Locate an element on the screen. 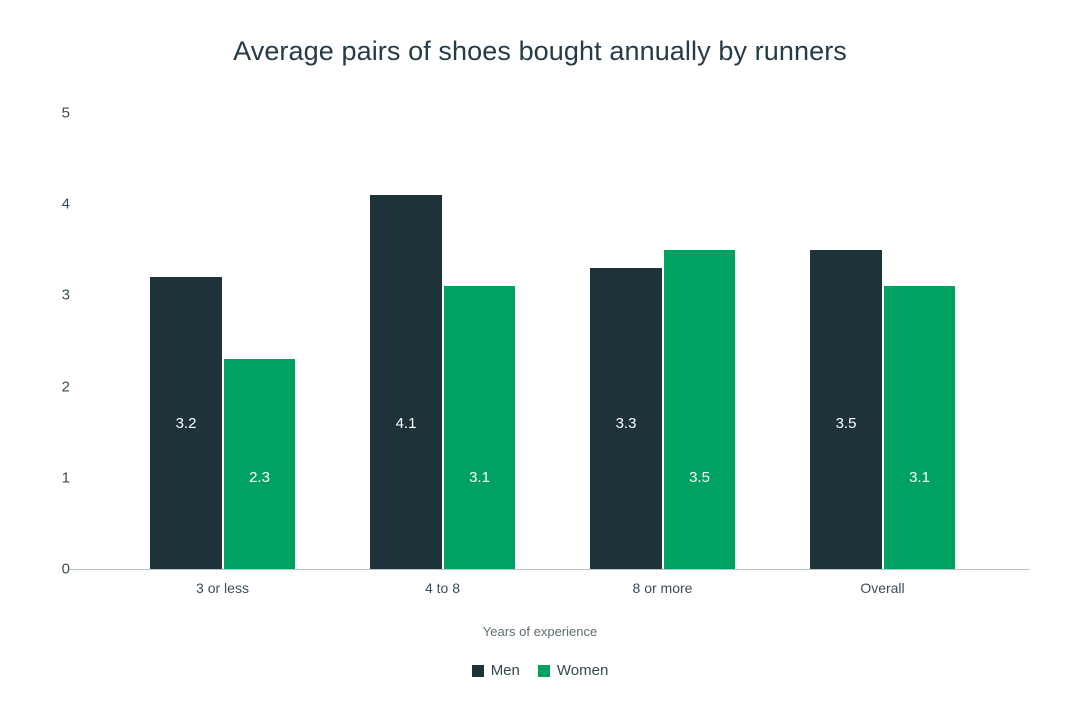  x-axis-tick-label: 8 or more is located at coordinates (662, 588).